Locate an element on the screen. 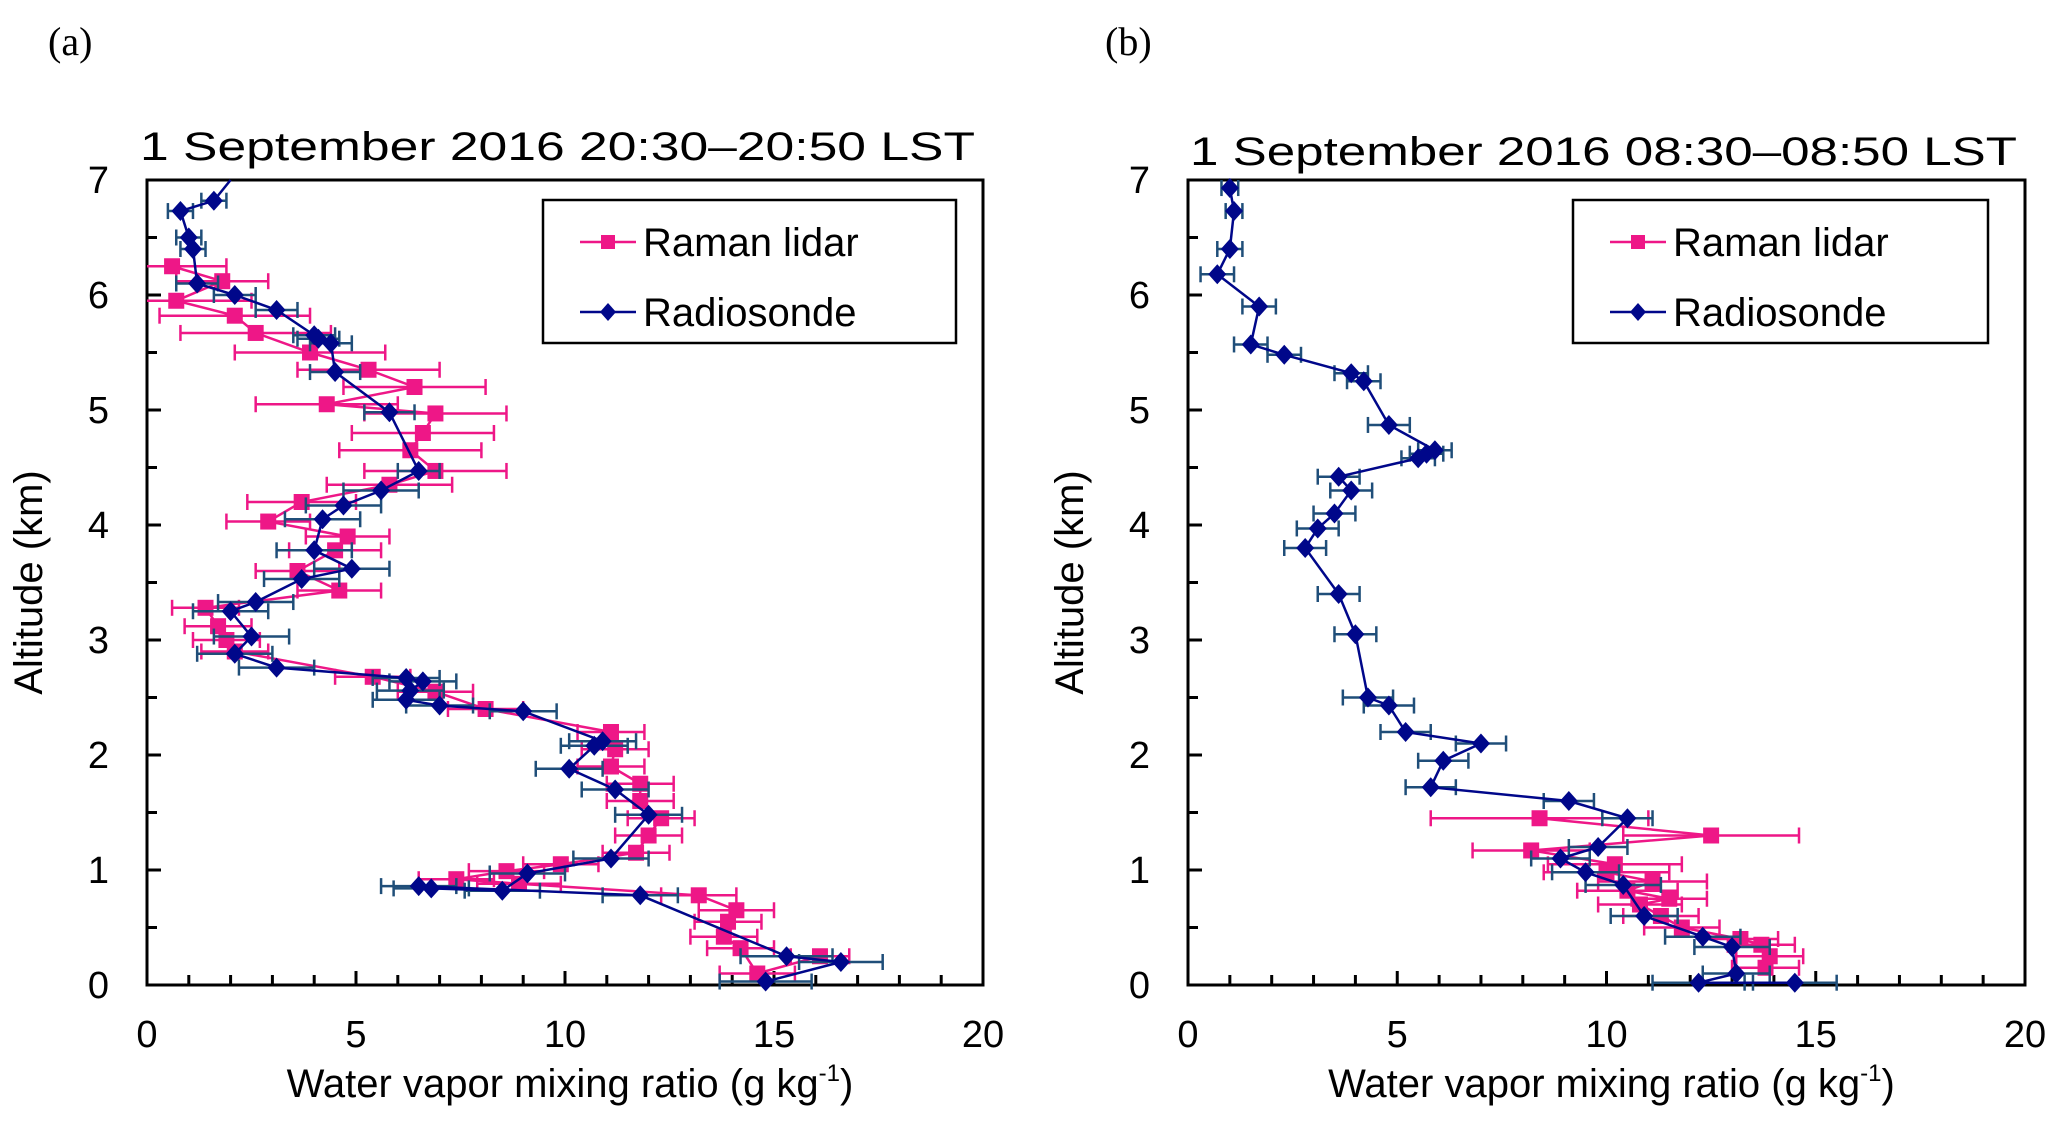  y-tick-label: 2 is located at coordinates (1139, 756).